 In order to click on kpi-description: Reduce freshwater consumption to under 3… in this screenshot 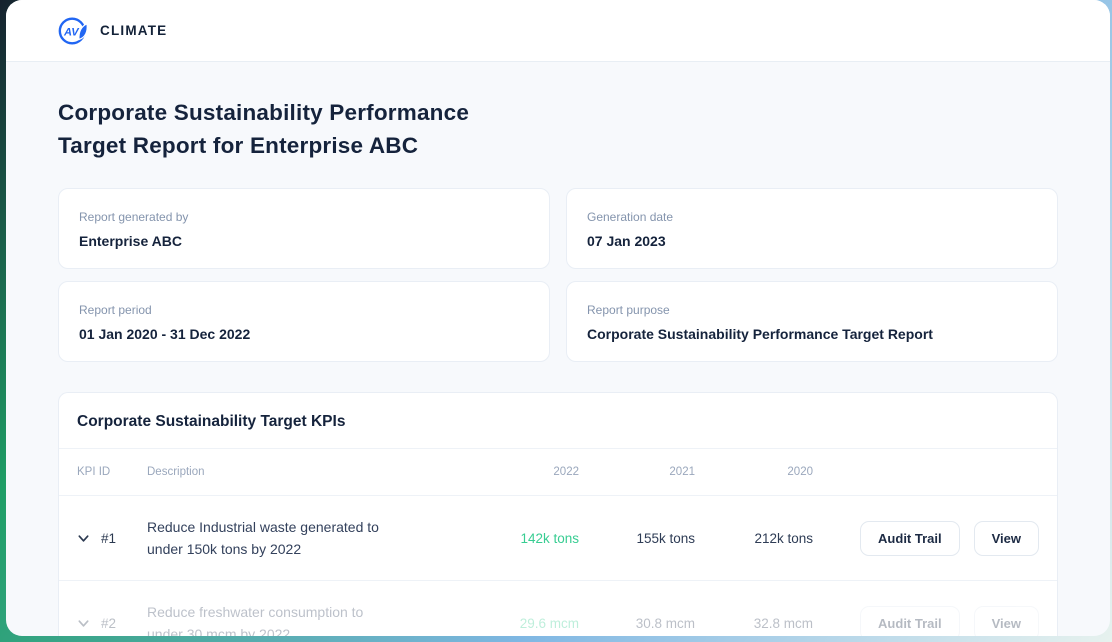, I will do `click(255, 620)`.